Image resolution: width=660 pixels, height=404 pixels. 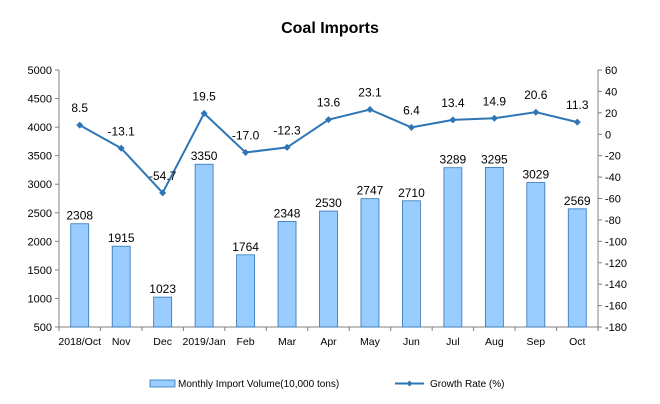 I want to click on left-y-tick-label: 4500, so click(x=40, y=100).